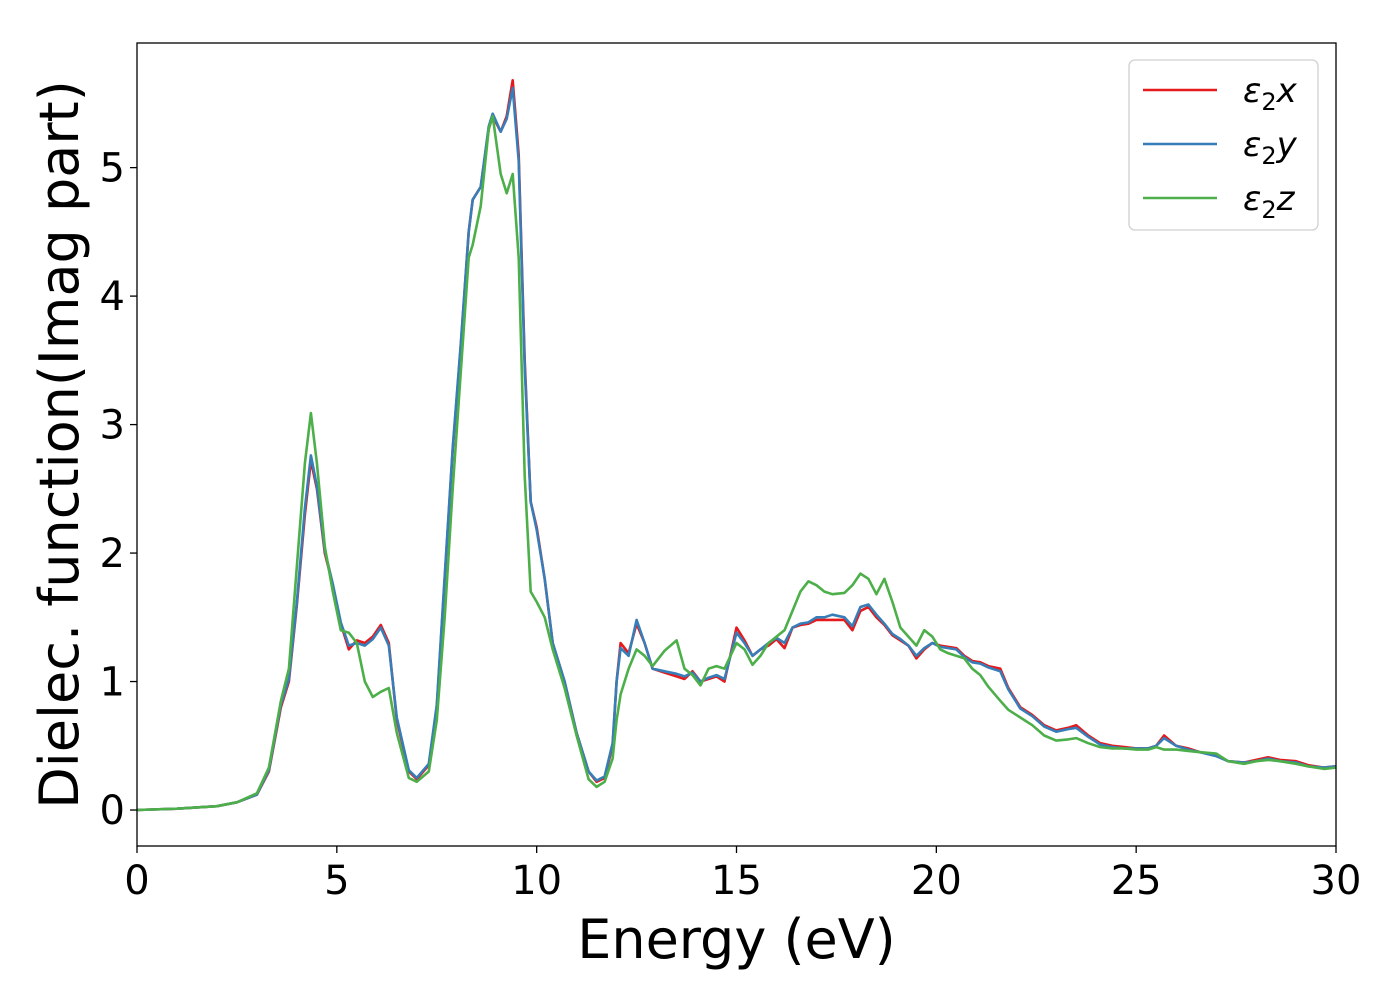 The image size is (1400, 1000). What do you see at coordinates (112, 297) in the screenshot?
I see `y-tick-label: 4` at bounding box center [112, 297].